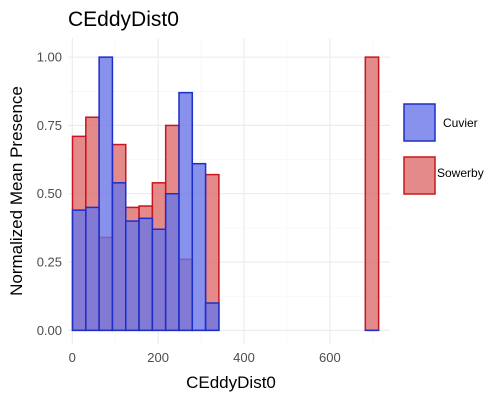  I want to click on y-axis-ticks: 0.00 0.25 0.50 0.75 1.00, so click(49, 194).